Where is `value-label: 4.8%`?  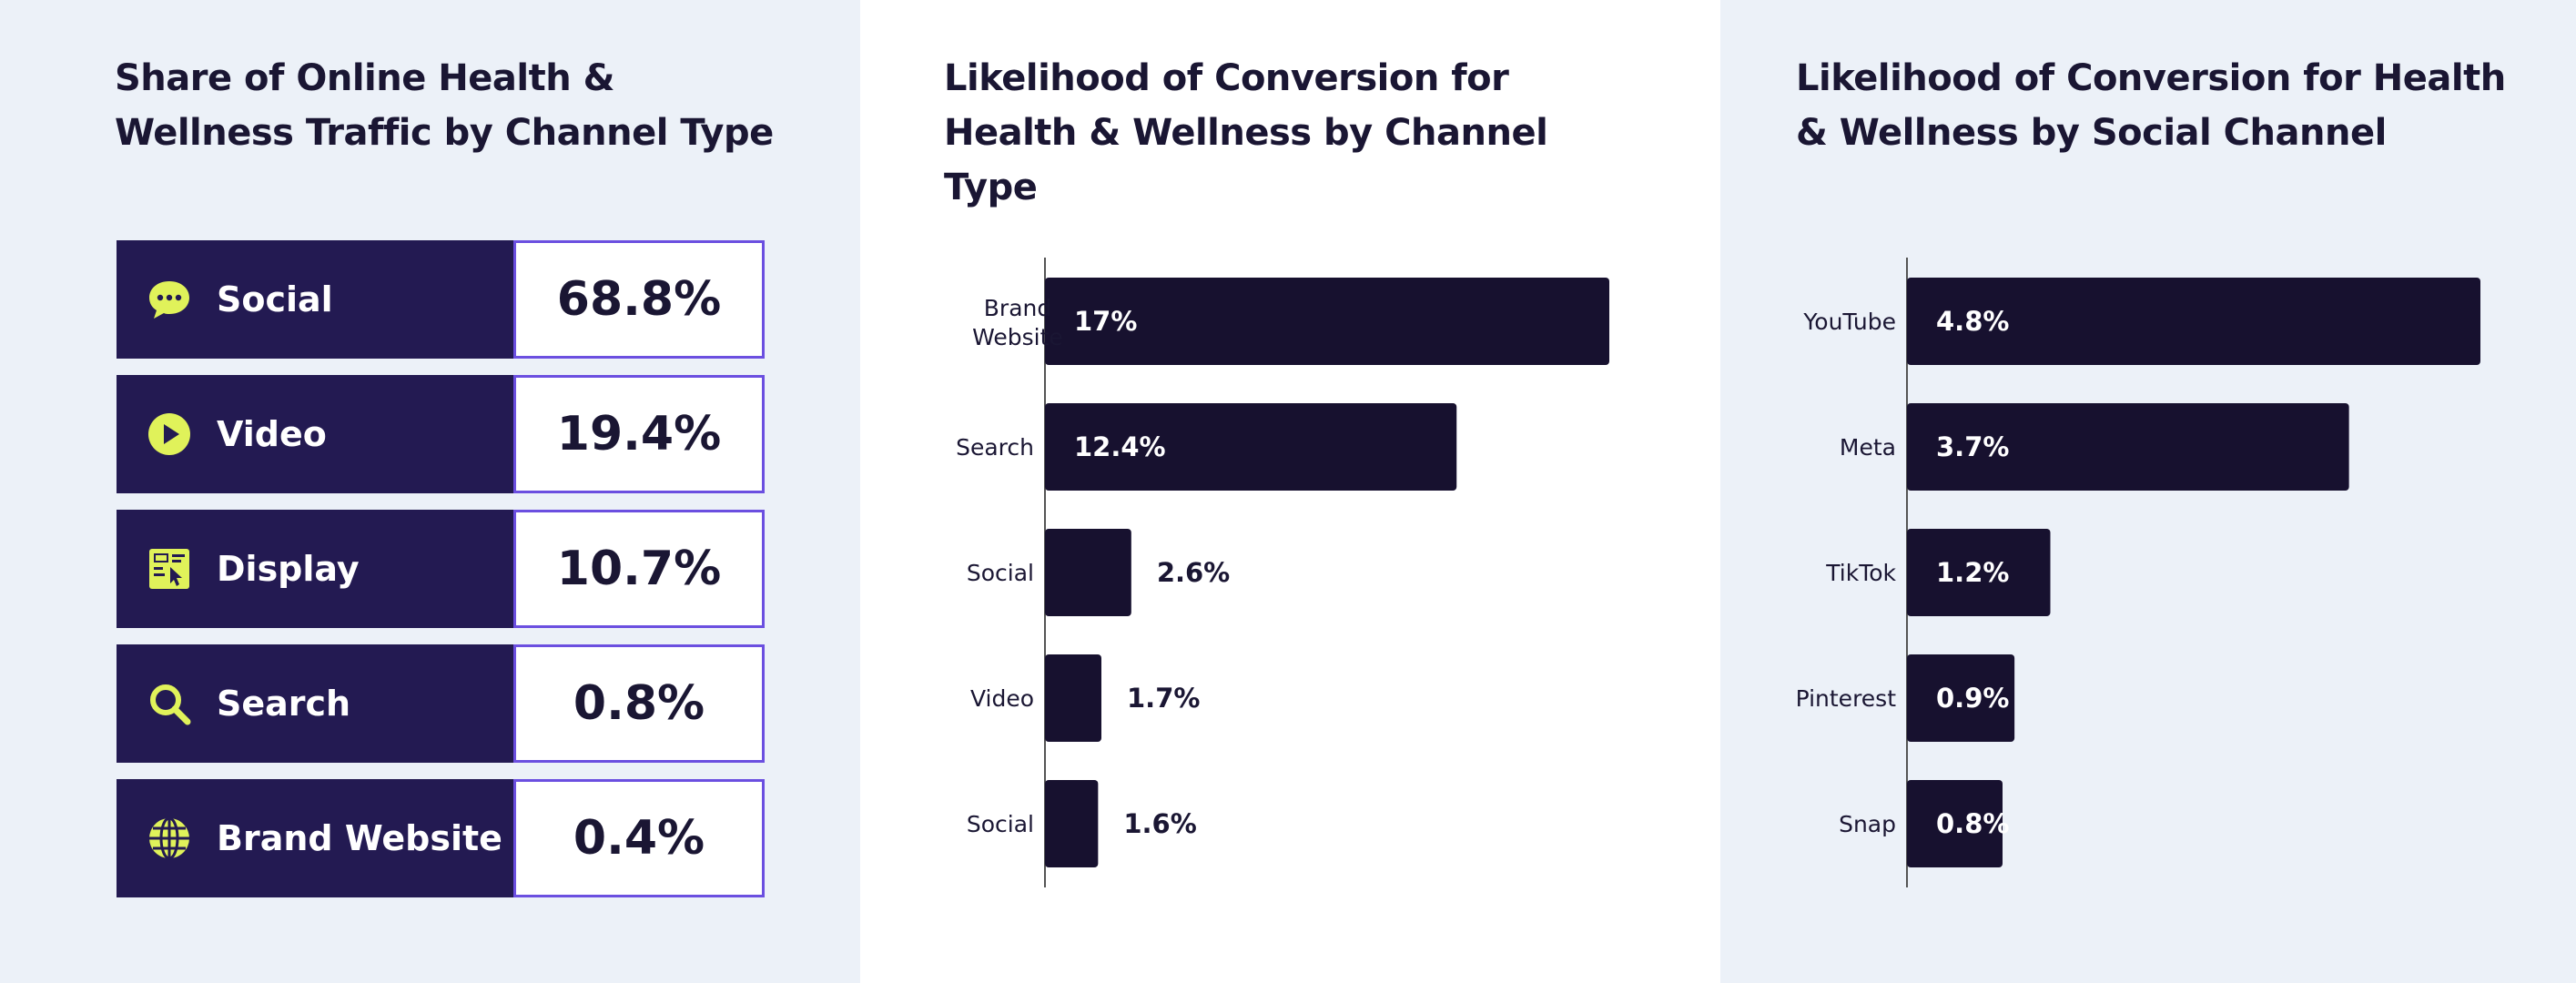 value-label: 4.8% is located at coordinates (1972, 321).